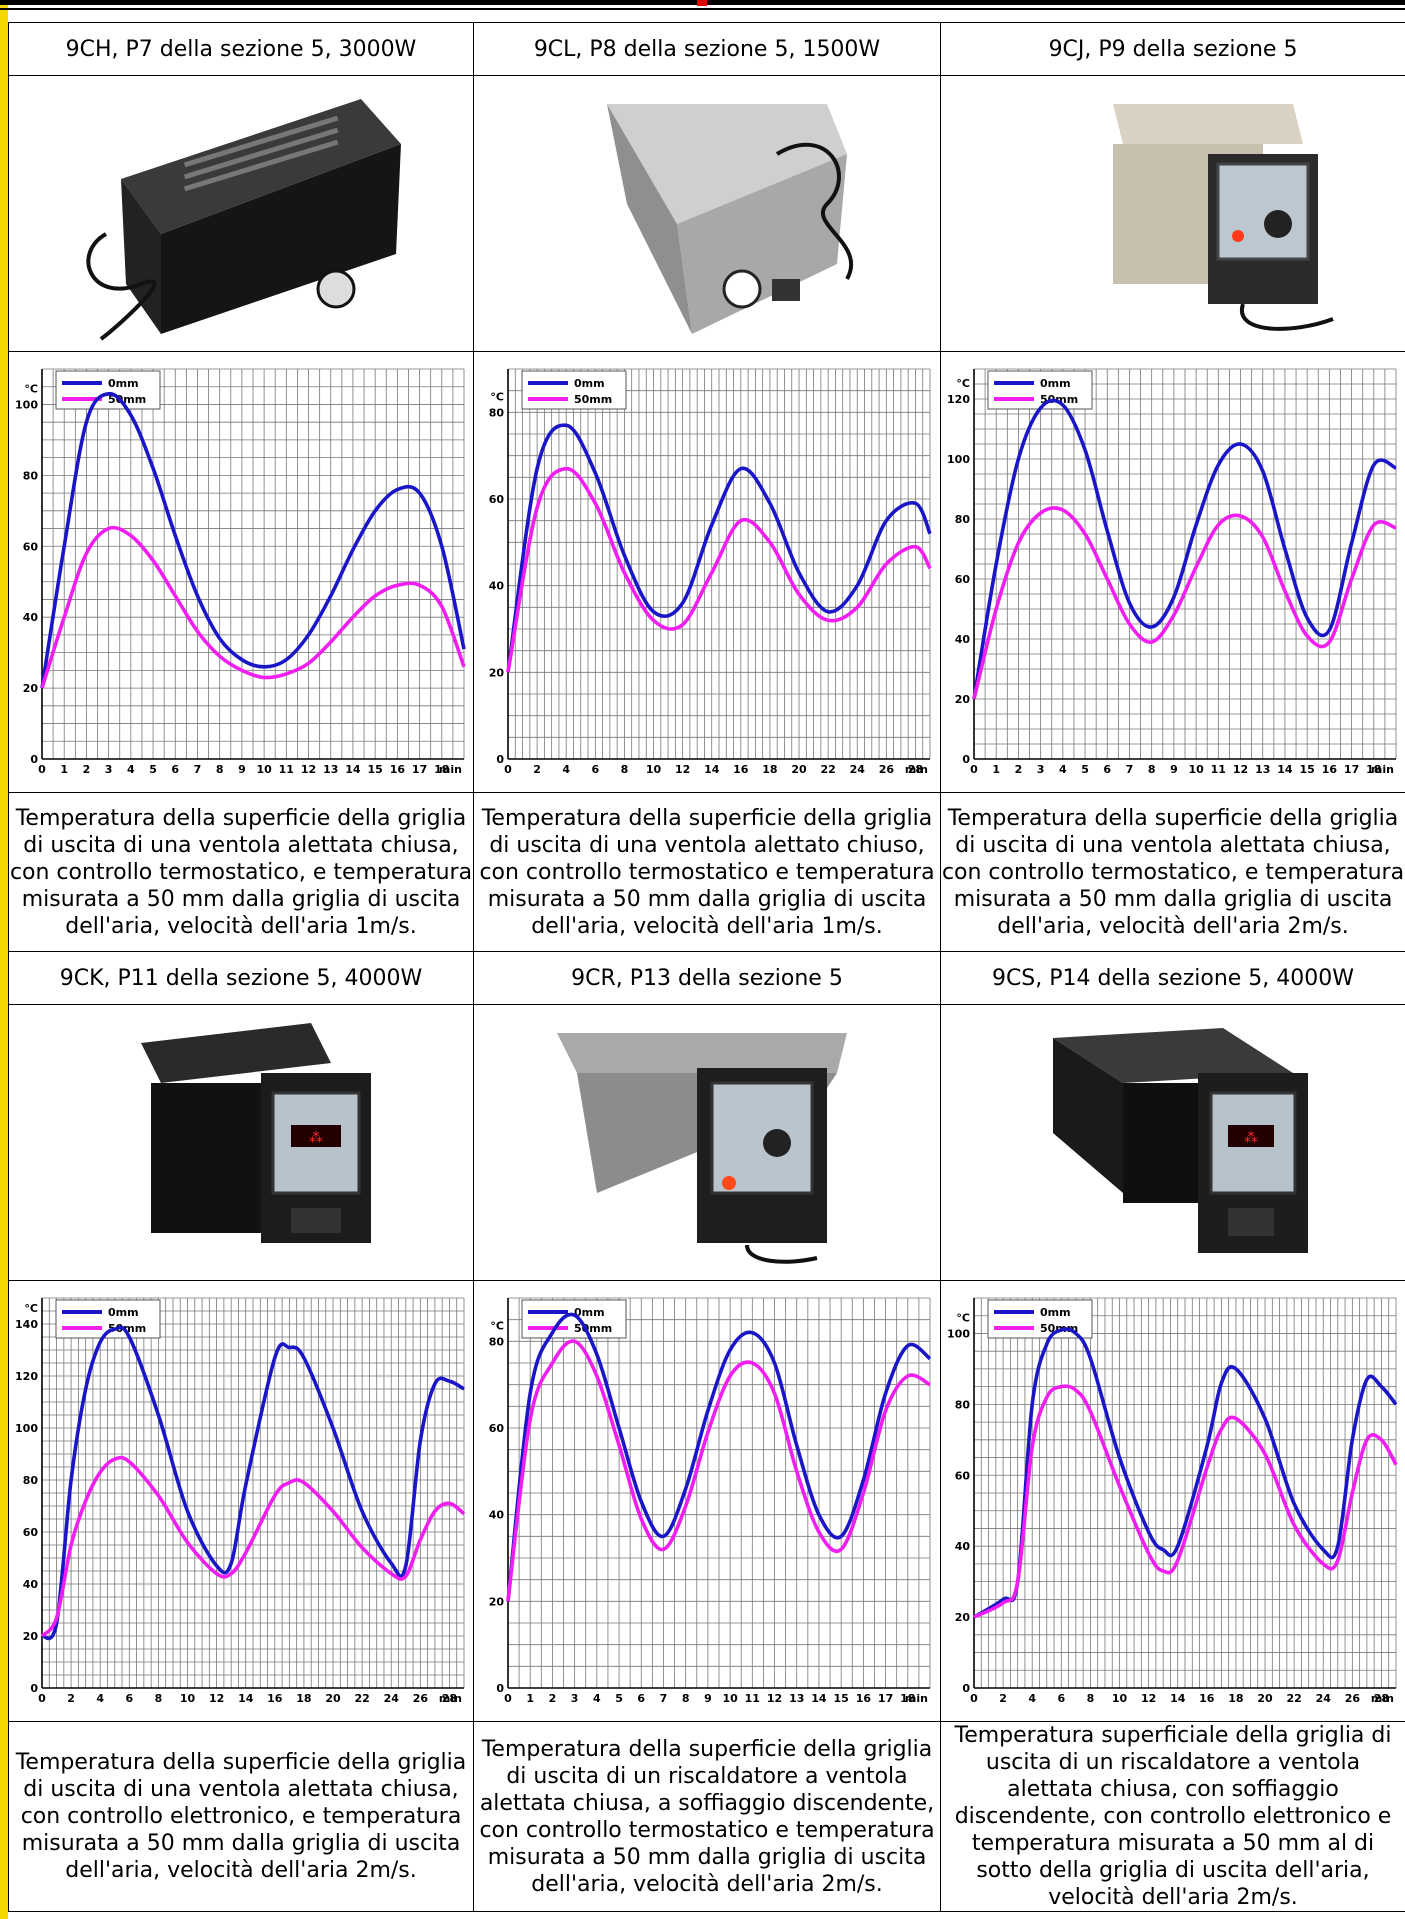  Describe the element at coordinates (884, 1698) in the screenshot. I see `x-tick-label: 17` at that location.